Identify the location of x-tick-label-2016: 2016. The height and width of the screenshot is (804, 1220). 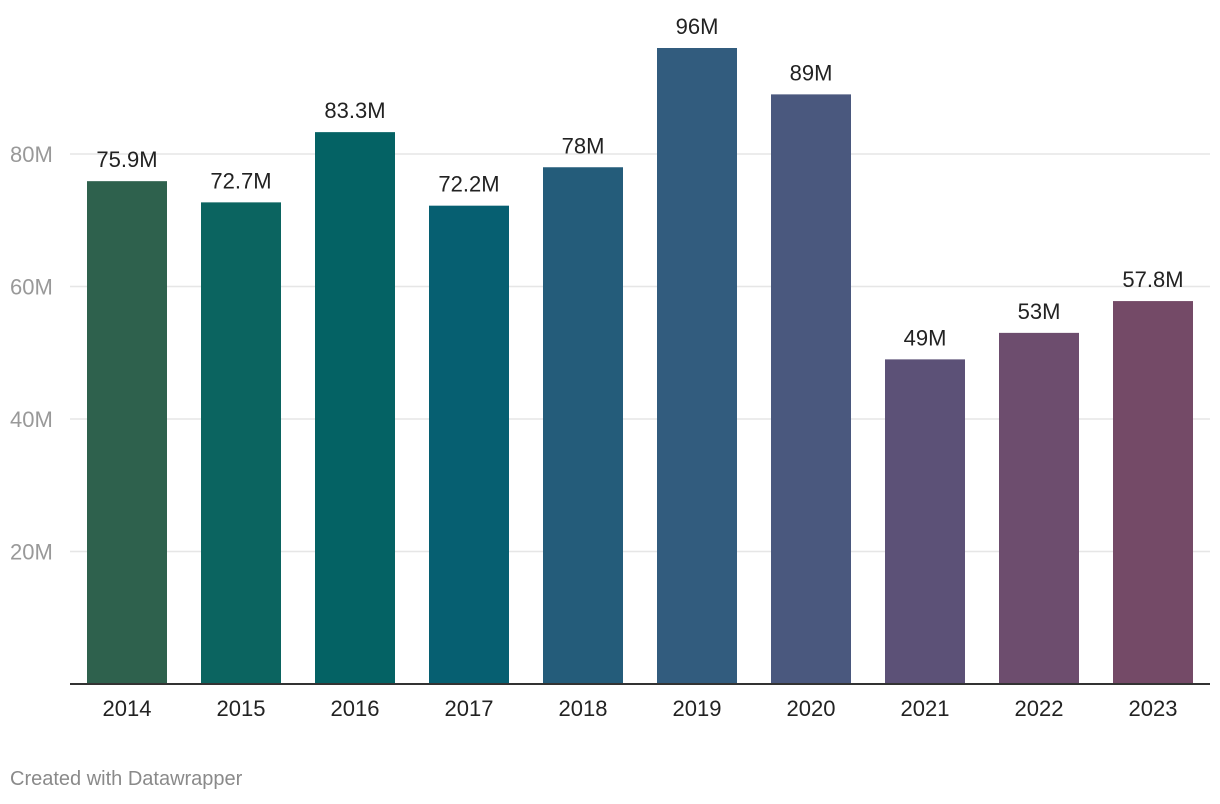
(355, 708).